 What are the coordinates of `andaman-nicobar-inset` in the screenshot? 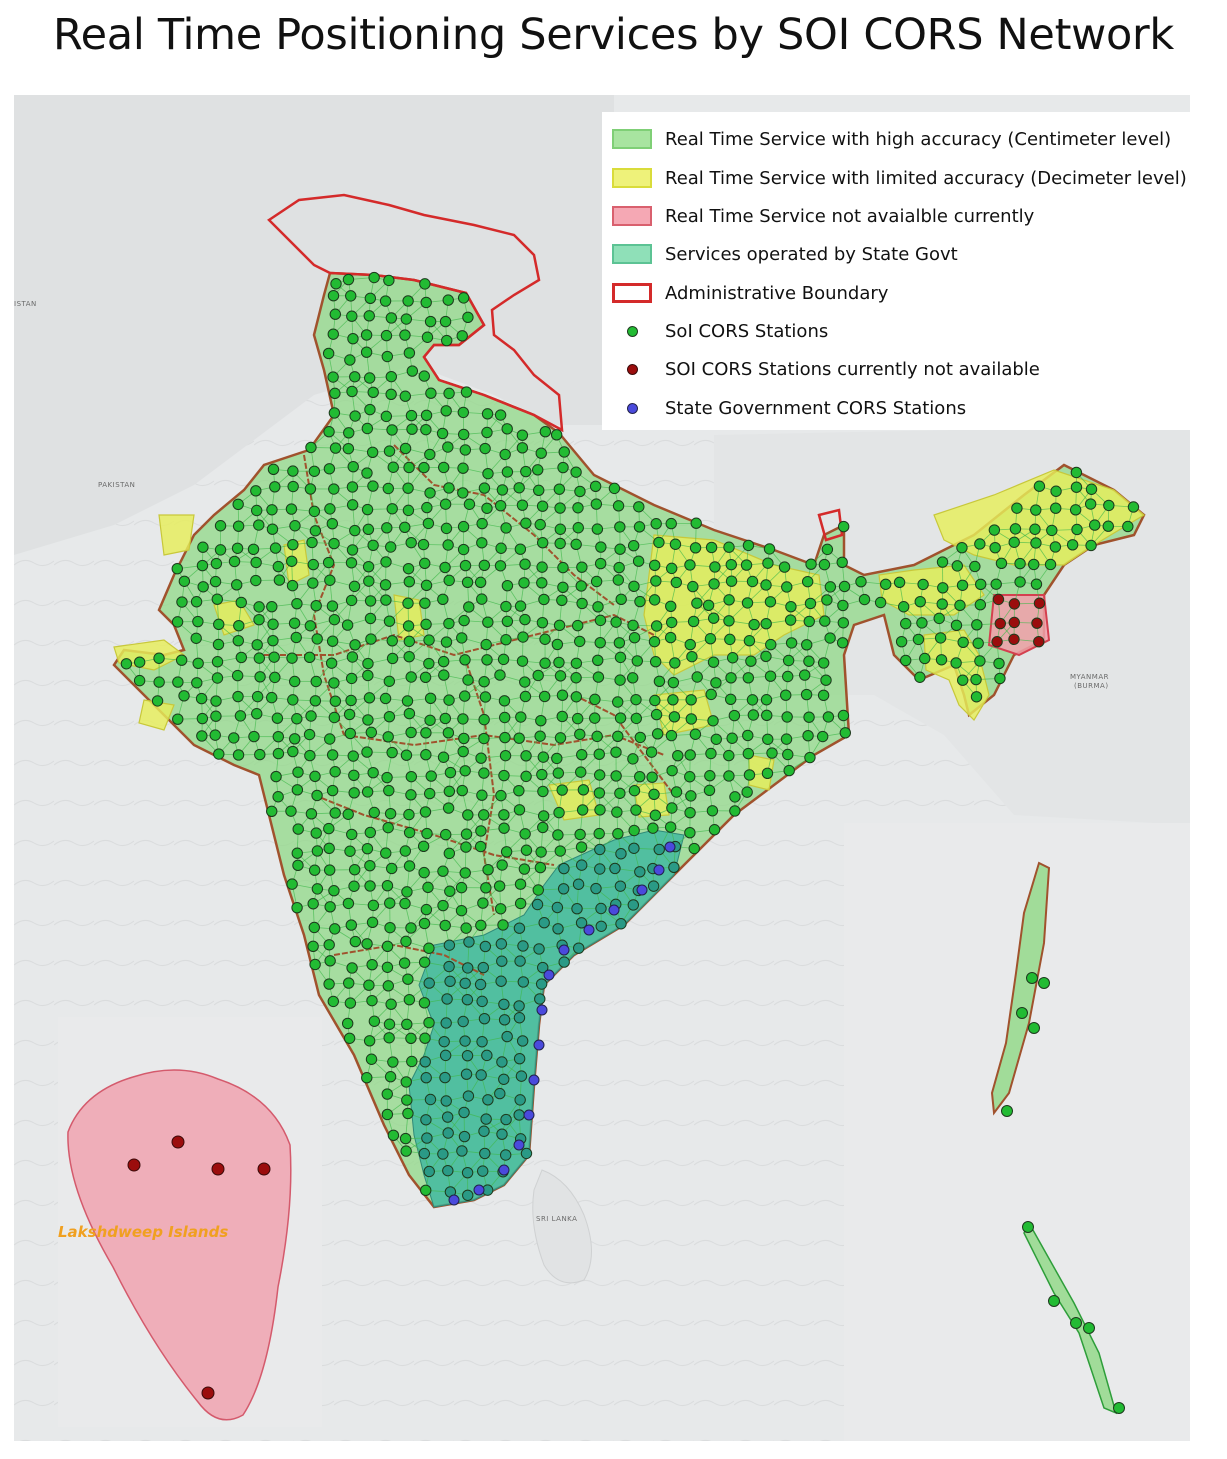 It's located at (1017, 1132).